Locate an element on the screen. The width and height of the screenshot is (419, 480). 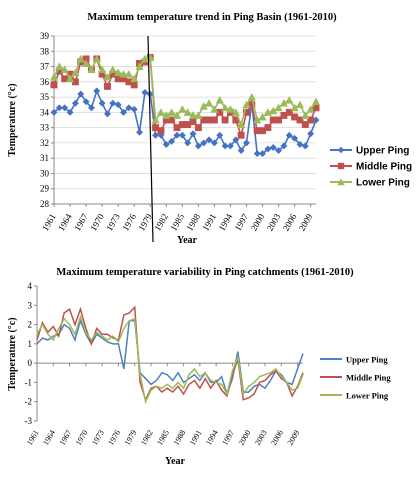
y-tick-label: 28 is located at coordinates (45, 204).